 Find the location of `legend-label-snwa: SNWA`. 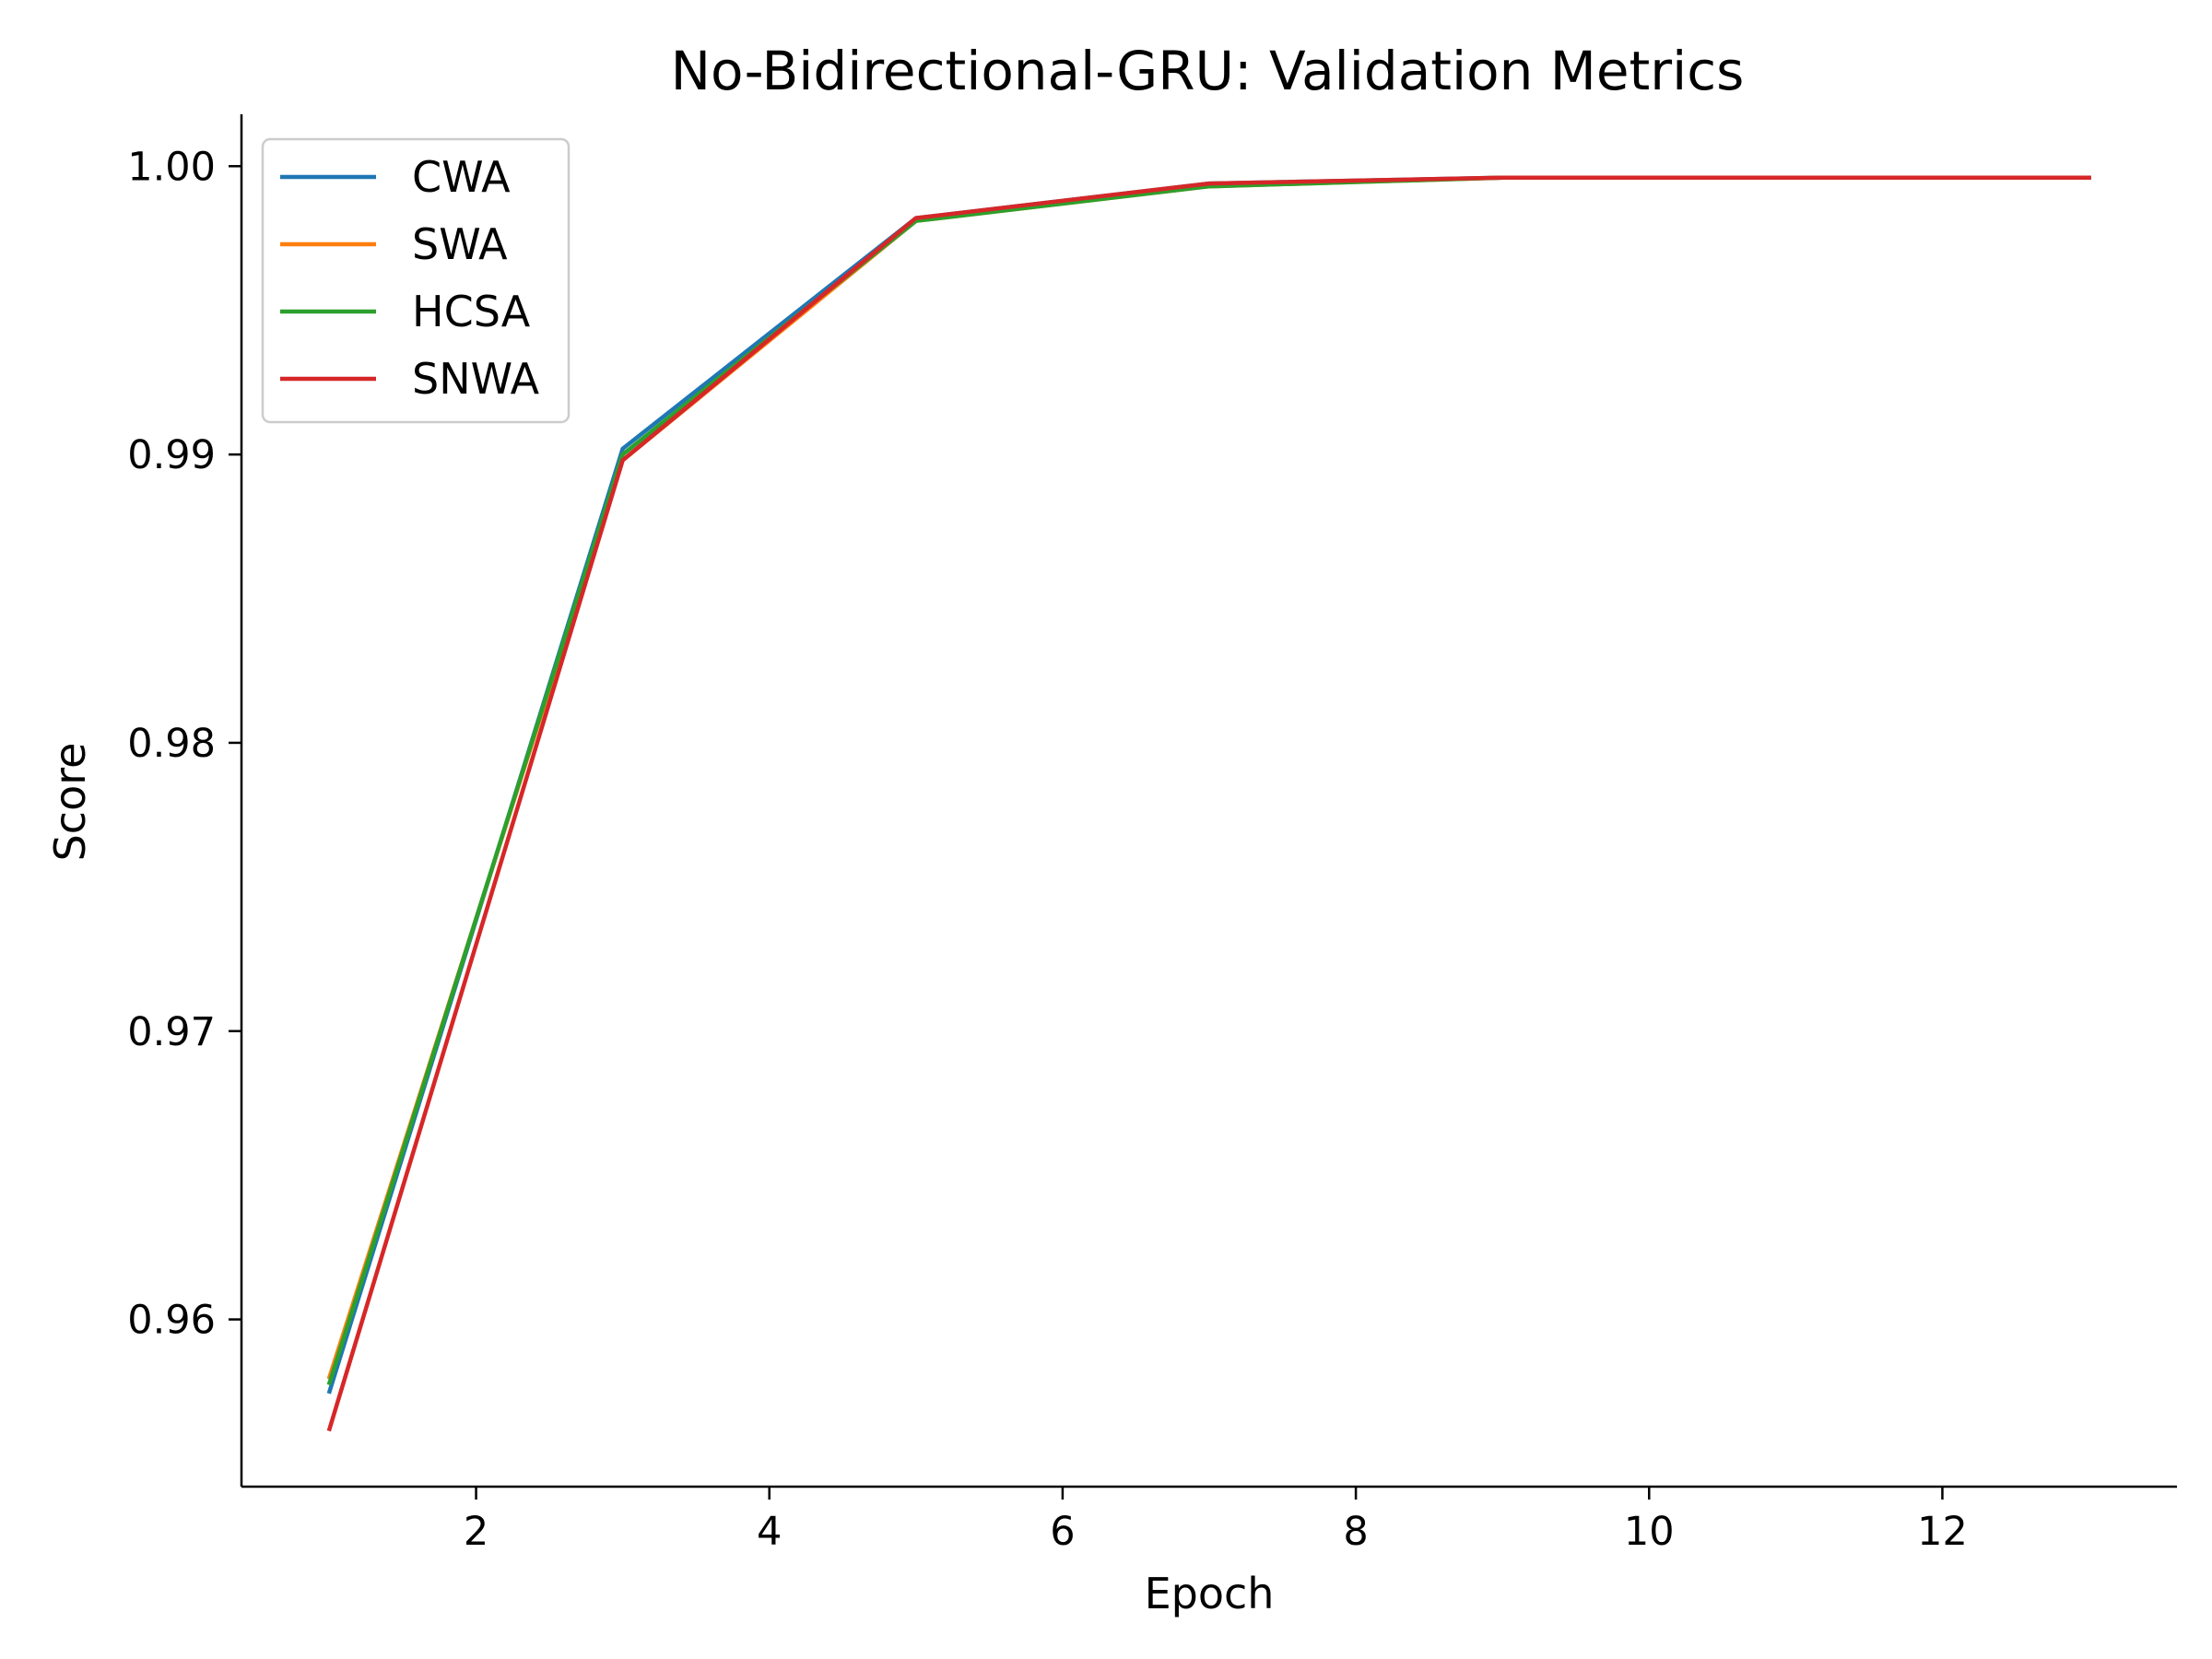

legend-label-snwa: SNWA is located at coordinates (476, 379).